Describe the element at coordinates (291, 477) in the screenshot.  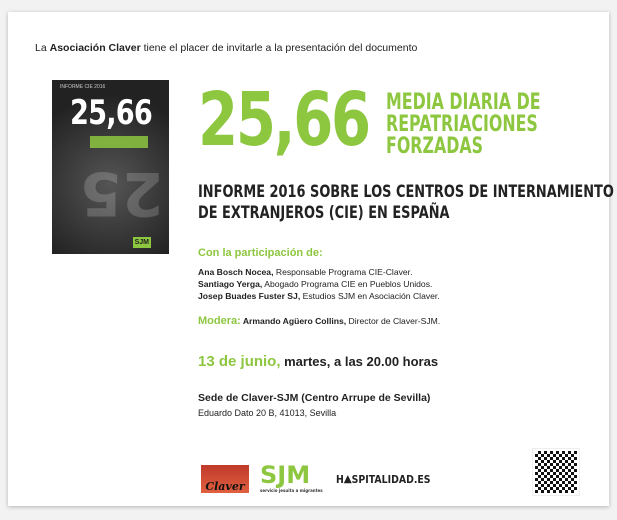
I see `sjm-logo: SJM servicio jesuita a migrantes` at that location.